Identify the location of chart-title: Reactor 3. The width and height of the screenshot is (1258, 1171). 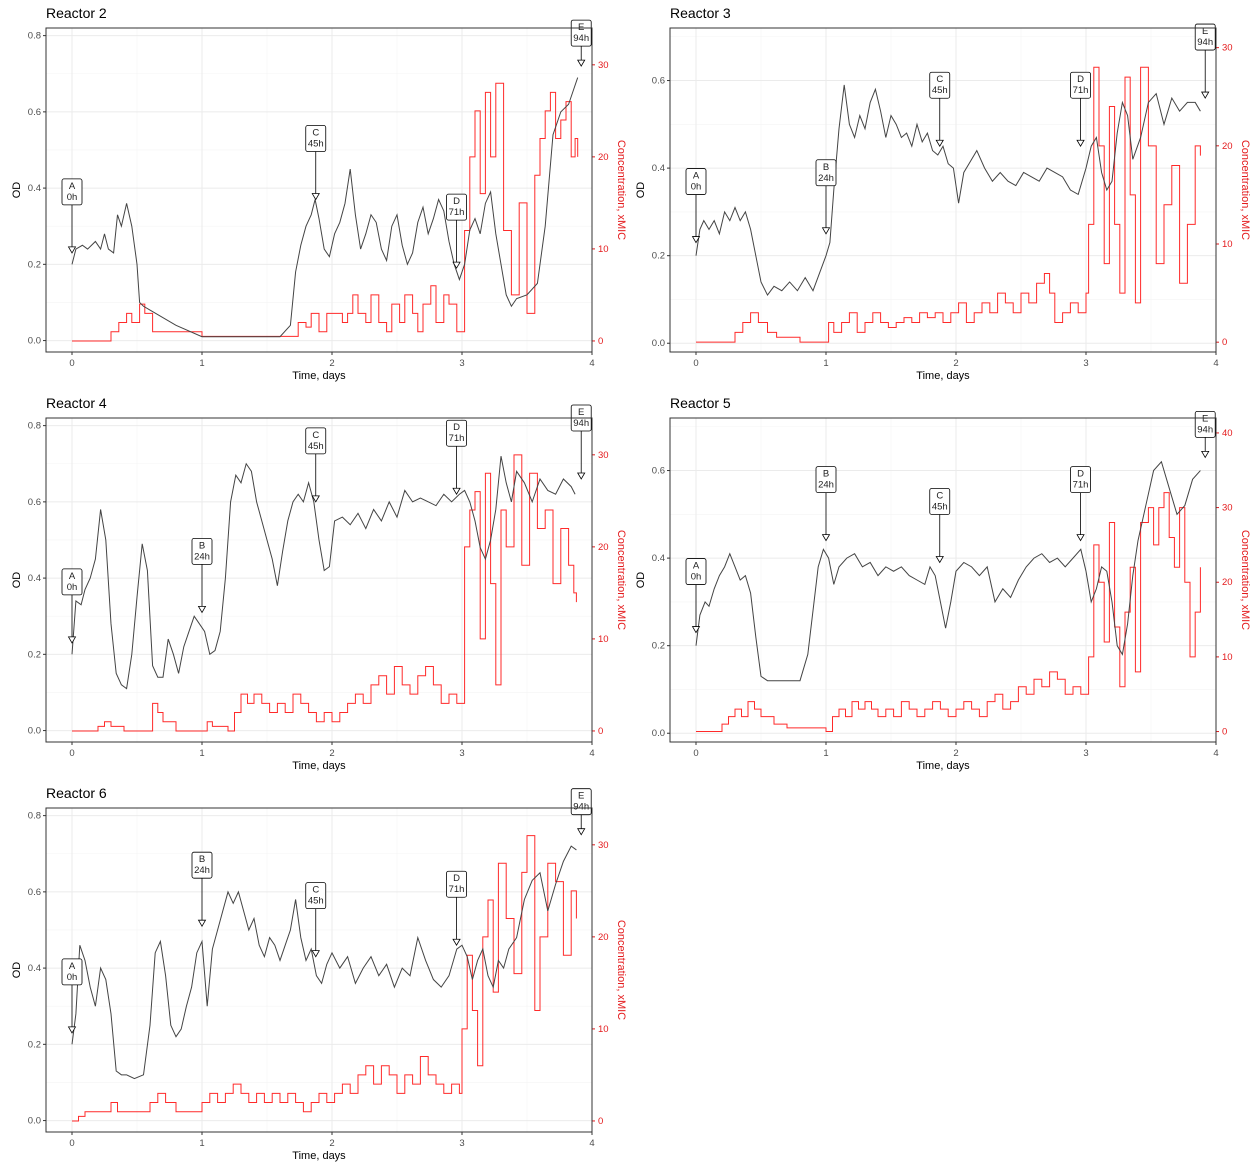
(700, 13).